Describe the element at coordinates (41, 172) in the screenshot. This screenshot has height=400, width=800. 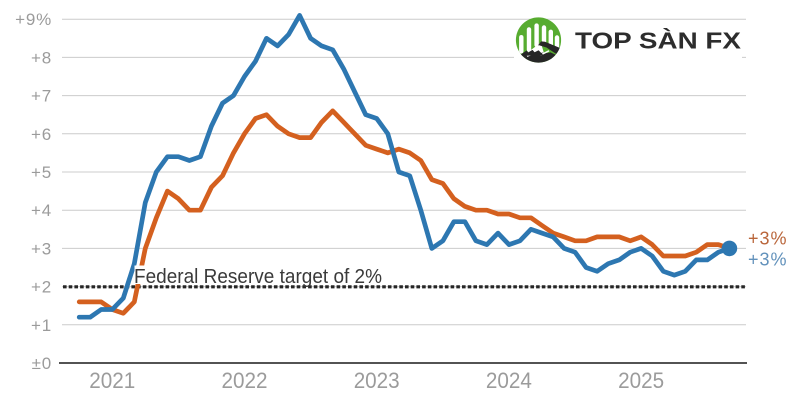
I see `svg-text: +5` at that location.